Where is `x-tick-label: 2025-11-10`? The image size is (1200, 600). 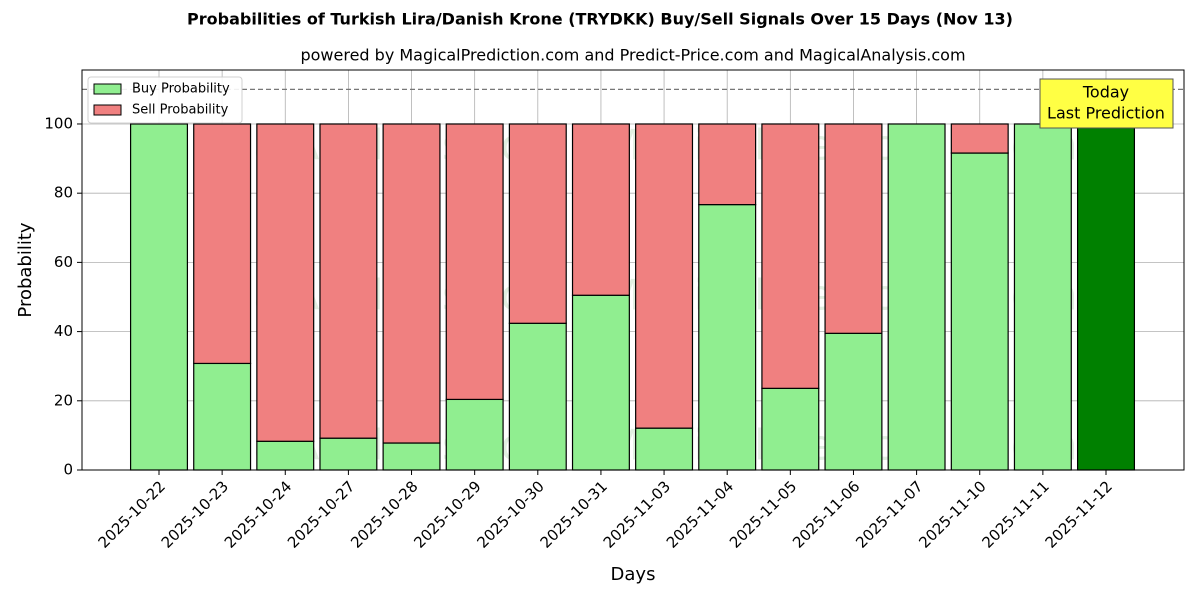
x-tick-label: 2025-11-10 is located at coordinates (952, 514).